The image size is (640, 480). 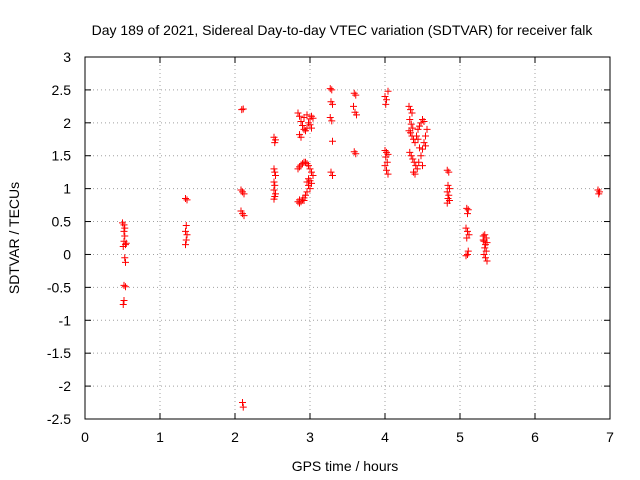 I want to click on y-tick-label: 2, so click(x=67, y=123).